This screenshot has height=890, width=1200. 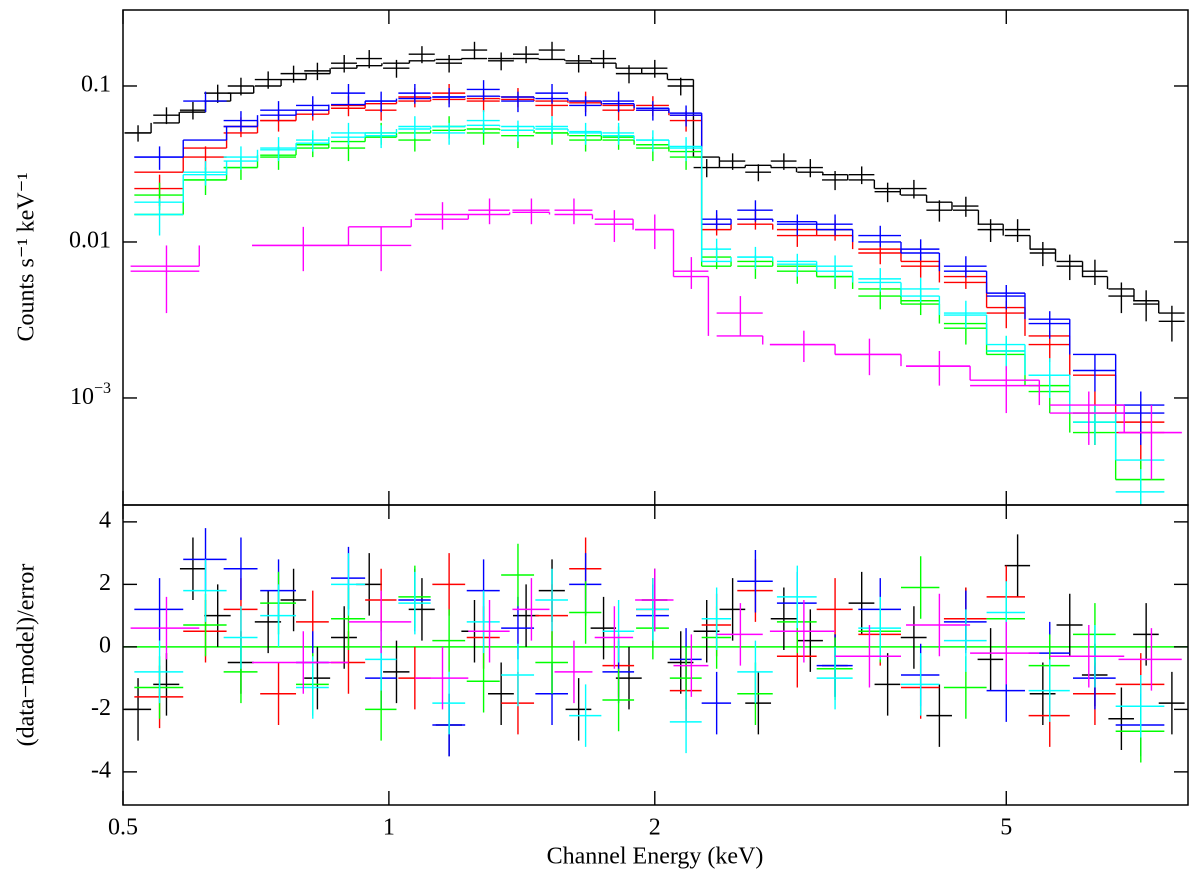 I want to click on y-tick-label: 0.01, so click(x=90, y=240).